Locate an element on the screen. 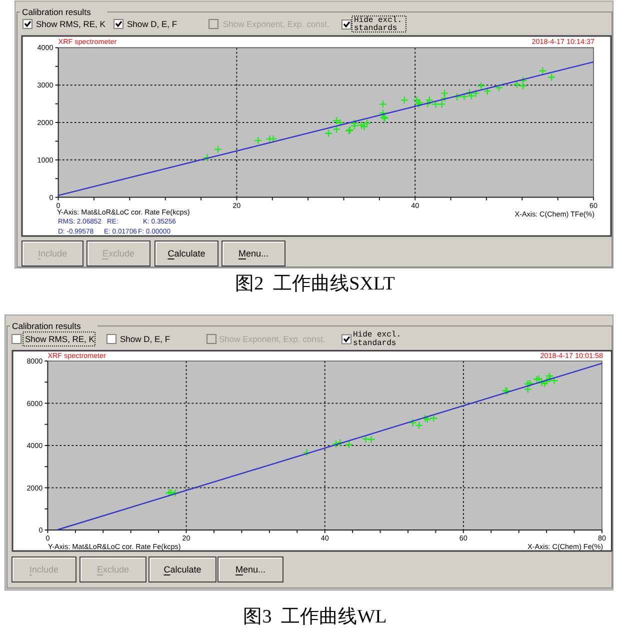 The height and width of the screenshot is (639, 643). text: Show RMS, RE, K is located at coordinates (71, 24).